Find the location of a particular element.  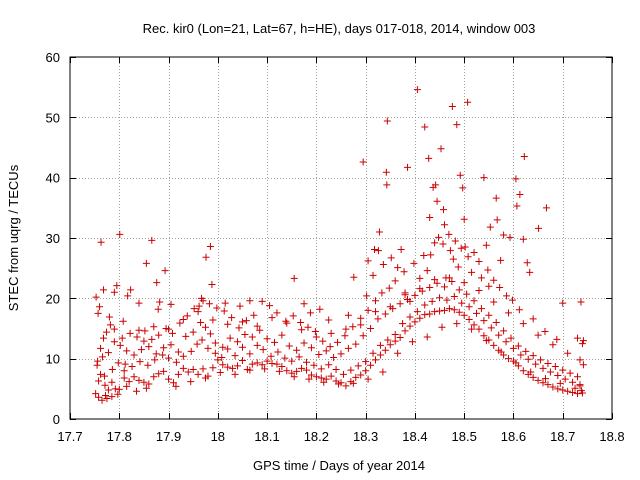

x-tick-label: 18.4 is located at coordinates (414, 436).